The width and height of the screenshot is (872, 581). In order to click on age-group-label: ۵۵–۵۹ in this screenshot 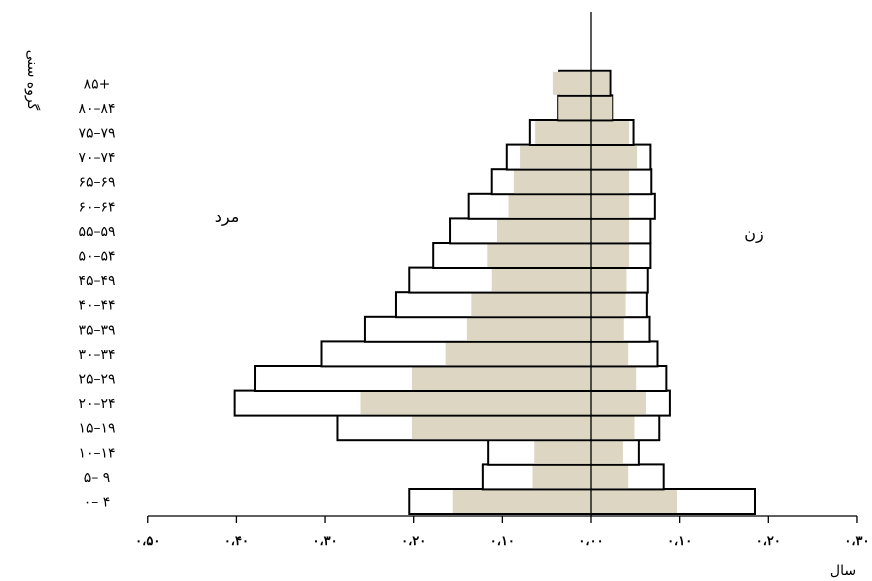, I will do `click(96, 232)`.